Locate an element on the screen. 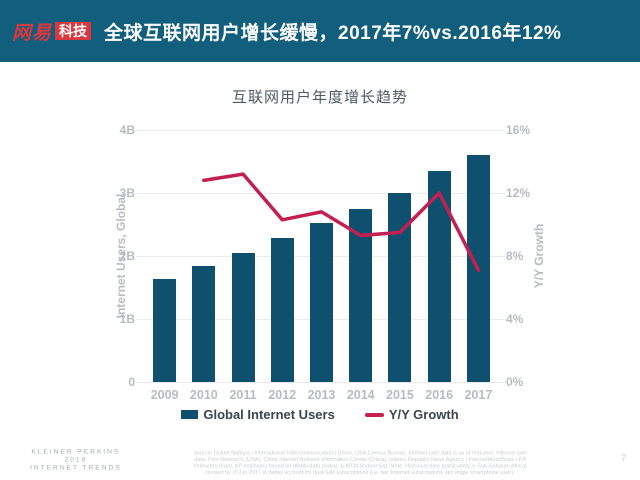 The image size is (640, 480). kleiner-perkins-brand: KLEINER PERKINS 2018 INTERNET TRENDS is located at coordinates (76, 460).